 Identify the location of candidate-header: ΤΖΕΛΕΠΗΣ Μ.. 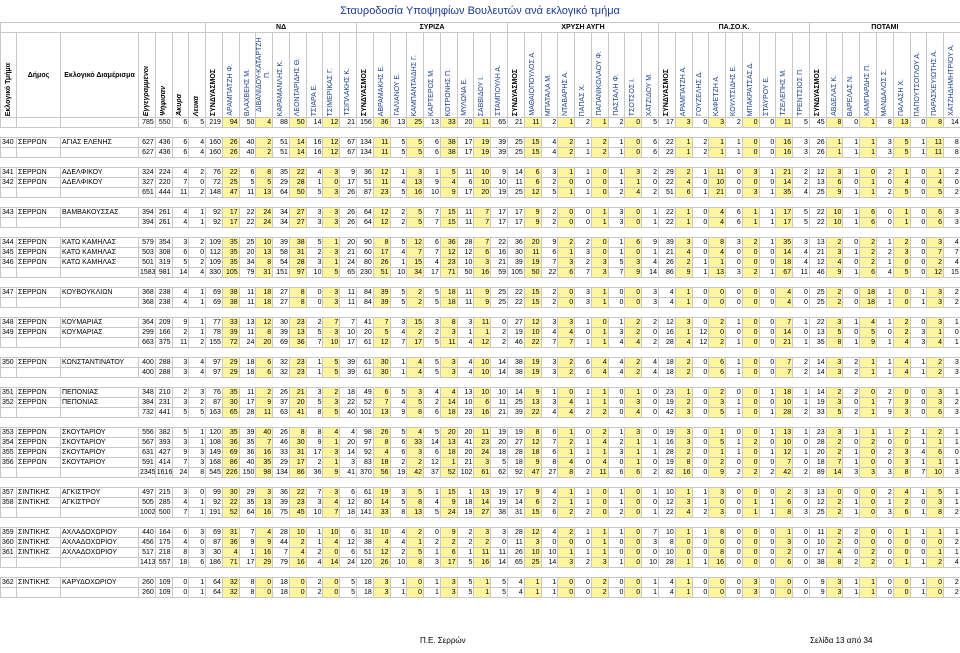
(784, 92).